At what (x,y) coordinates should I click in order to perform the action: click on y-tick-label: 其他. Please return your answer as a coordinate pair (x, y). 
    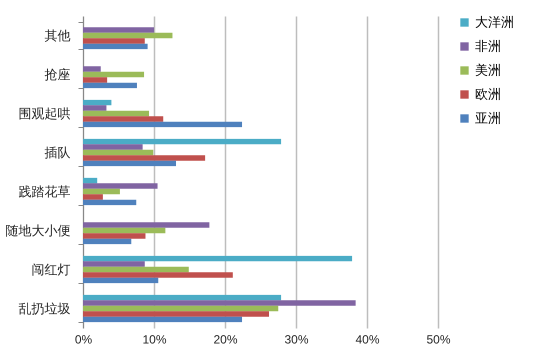
    Looking at the image, I should click on (57, 35).